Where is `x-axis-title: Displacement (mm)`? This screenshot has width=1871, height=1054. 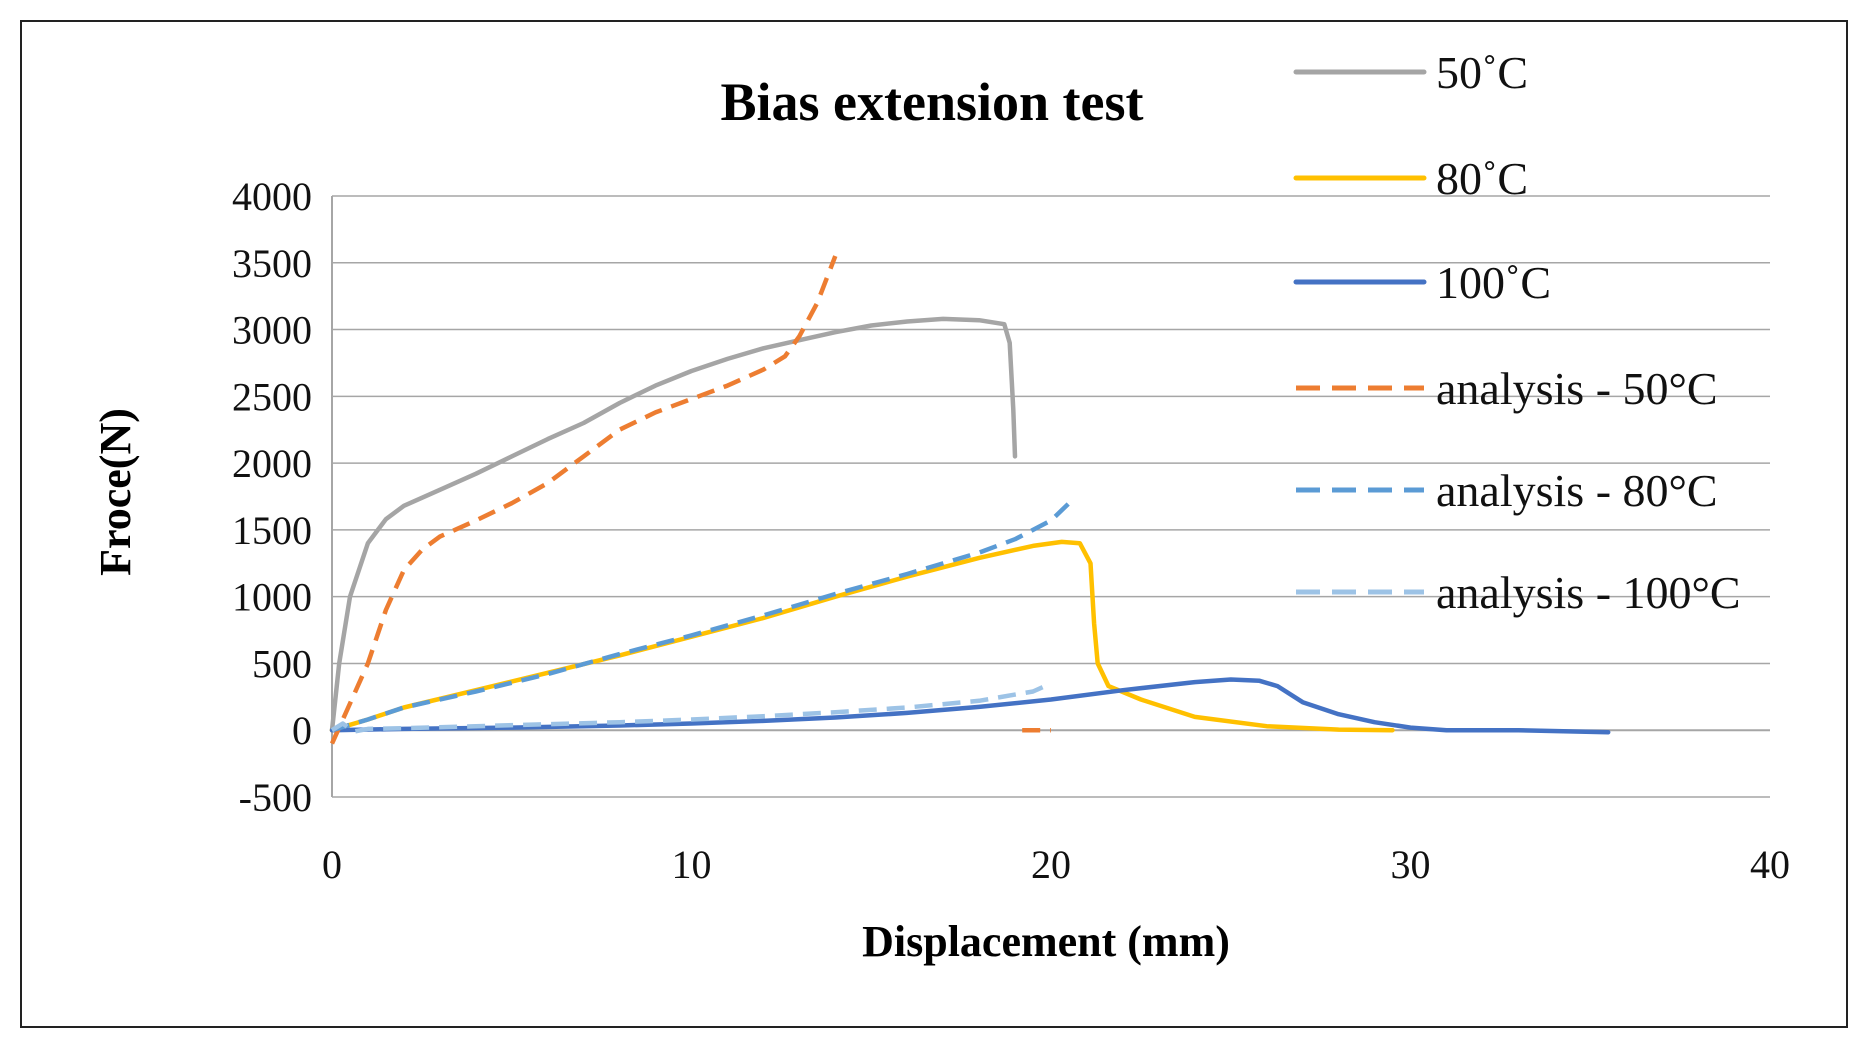
x-axis-title: Displacement (mm) is located at coordinates (1046, 941).